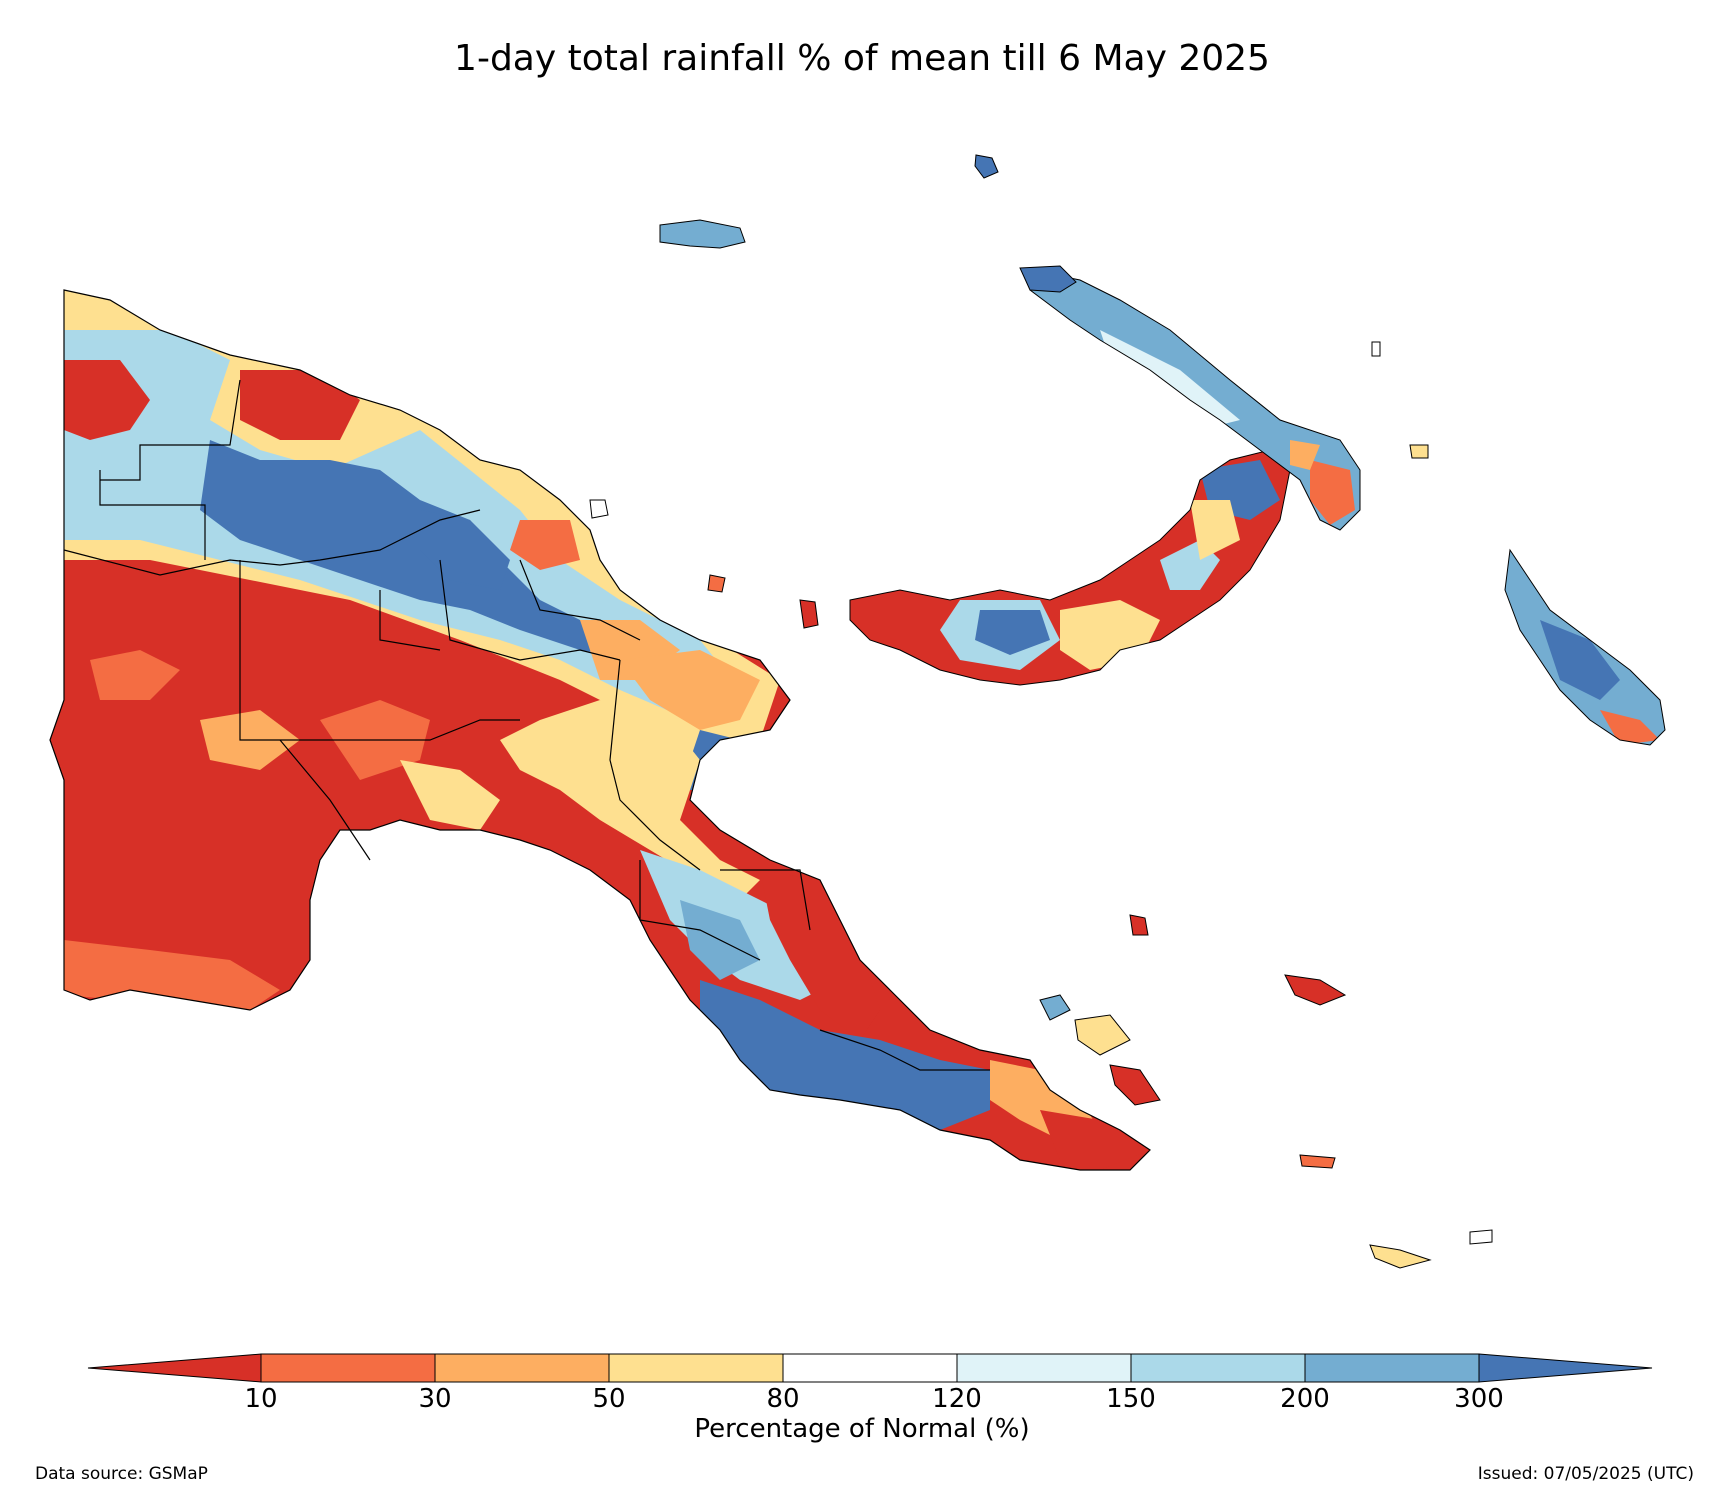 The image size is (1724, 1494). What do you see at coordinates (1315, 990) in the screenshot?
I see `woodlark-island` at bounding box center [1315, 990].